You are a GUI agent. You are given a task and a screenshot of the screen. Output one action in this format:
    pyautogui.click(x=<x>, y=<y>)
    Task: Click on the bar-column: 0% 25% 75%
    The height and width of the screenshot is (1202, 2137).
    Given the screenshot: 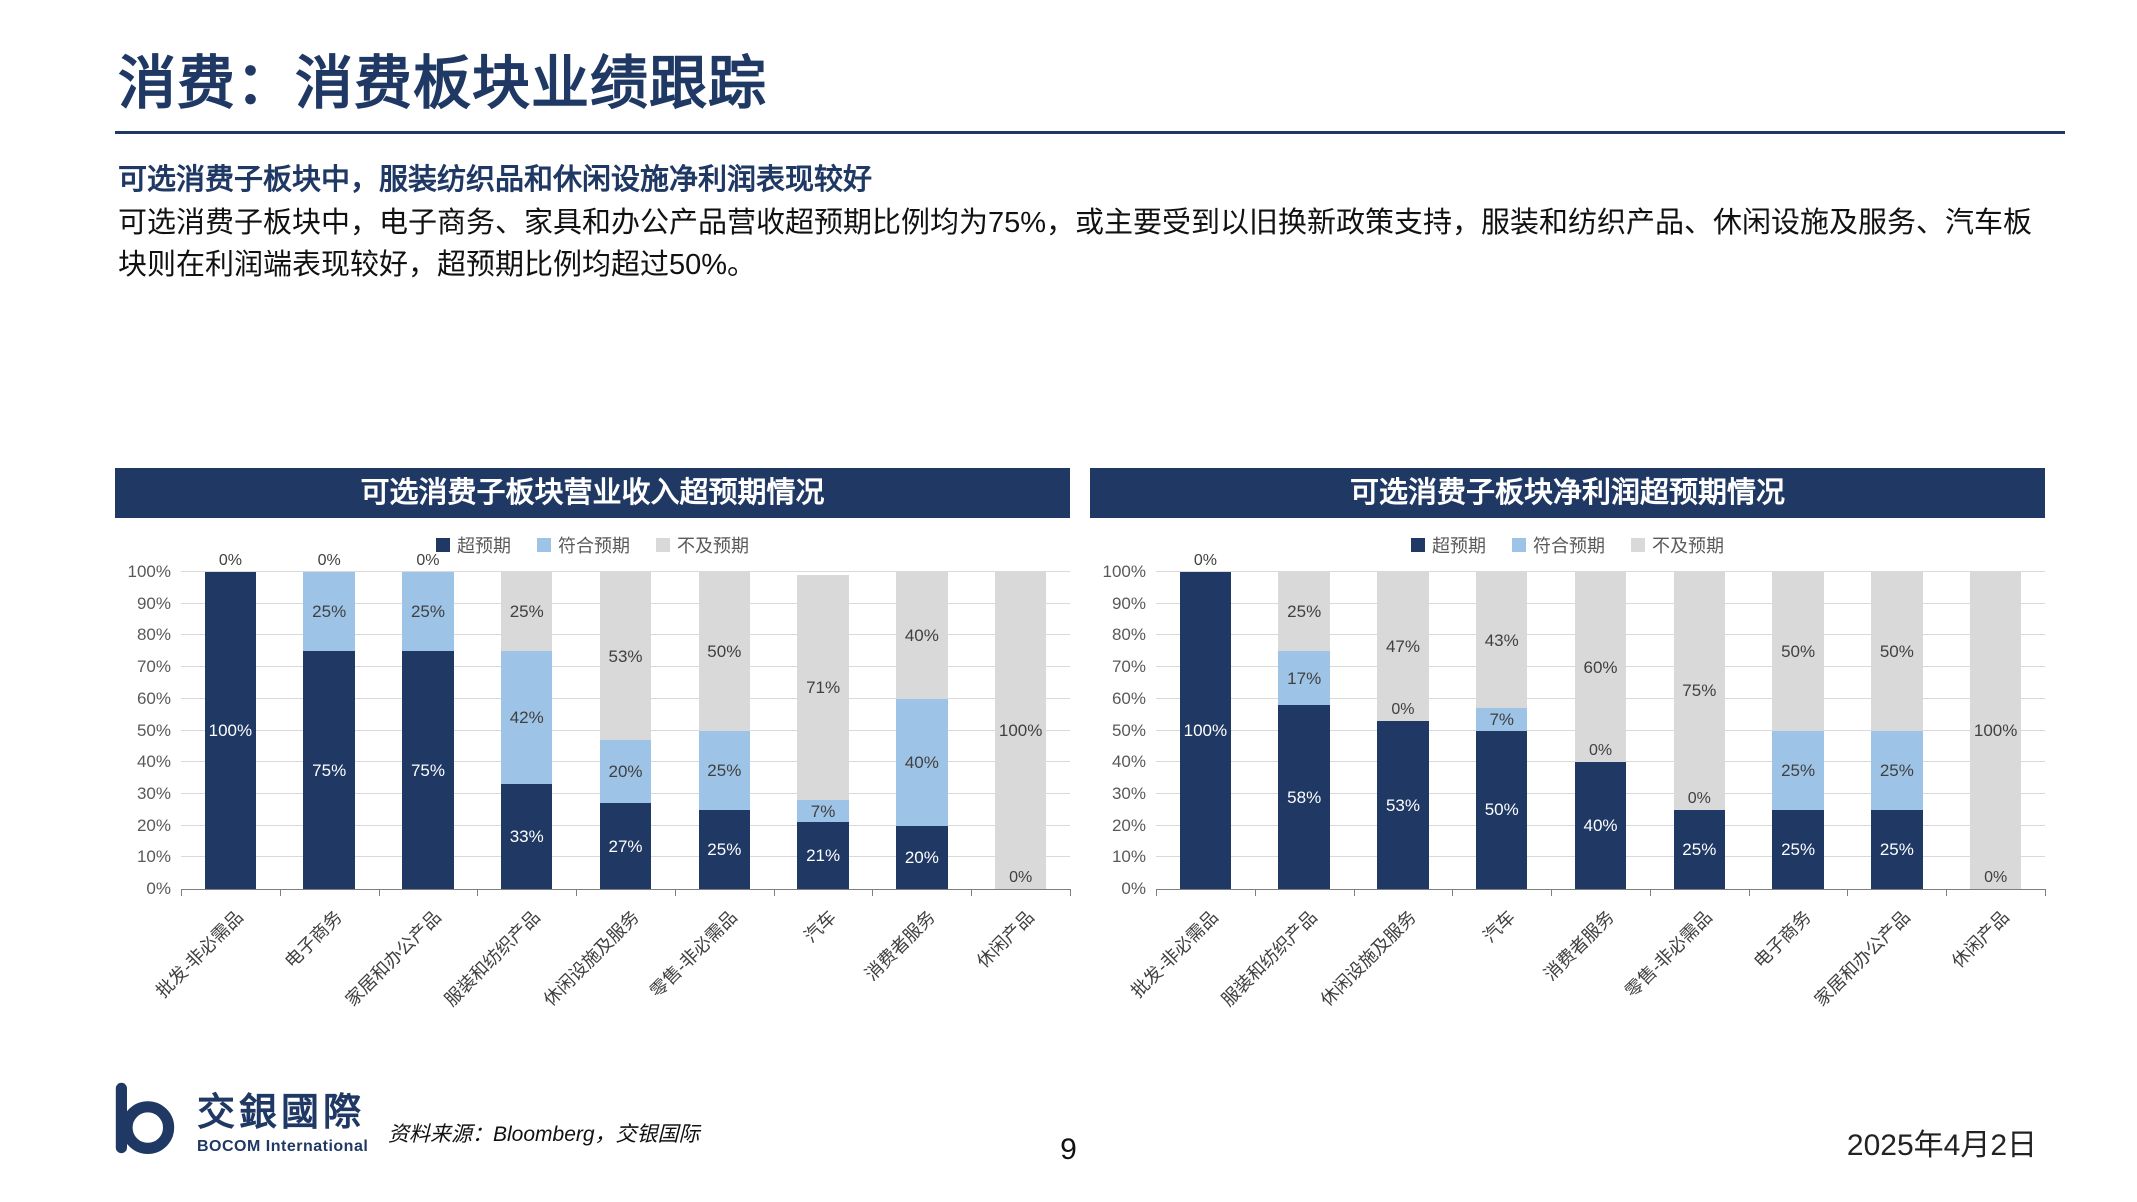 What is the action you would take?
    pyautogui.click(x=1699, y=730)
    